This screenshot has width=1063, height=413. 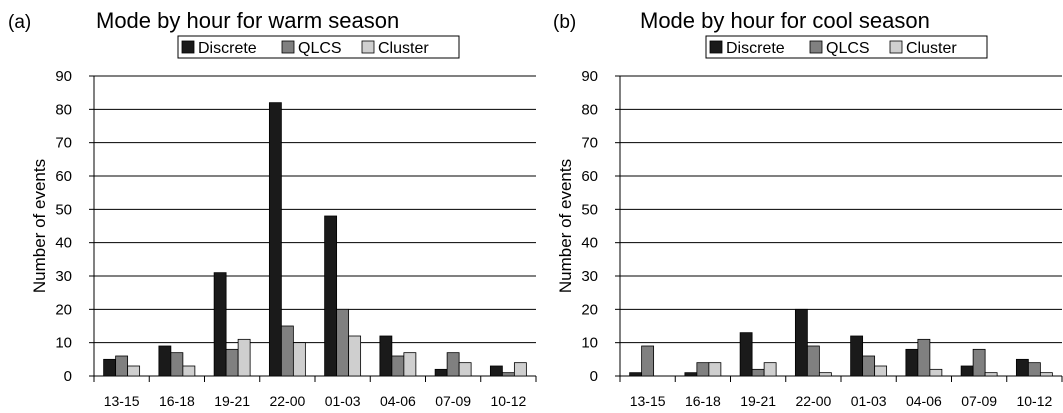 I want to click on x-tick-label: 01-03, so click(x=869, y=401).